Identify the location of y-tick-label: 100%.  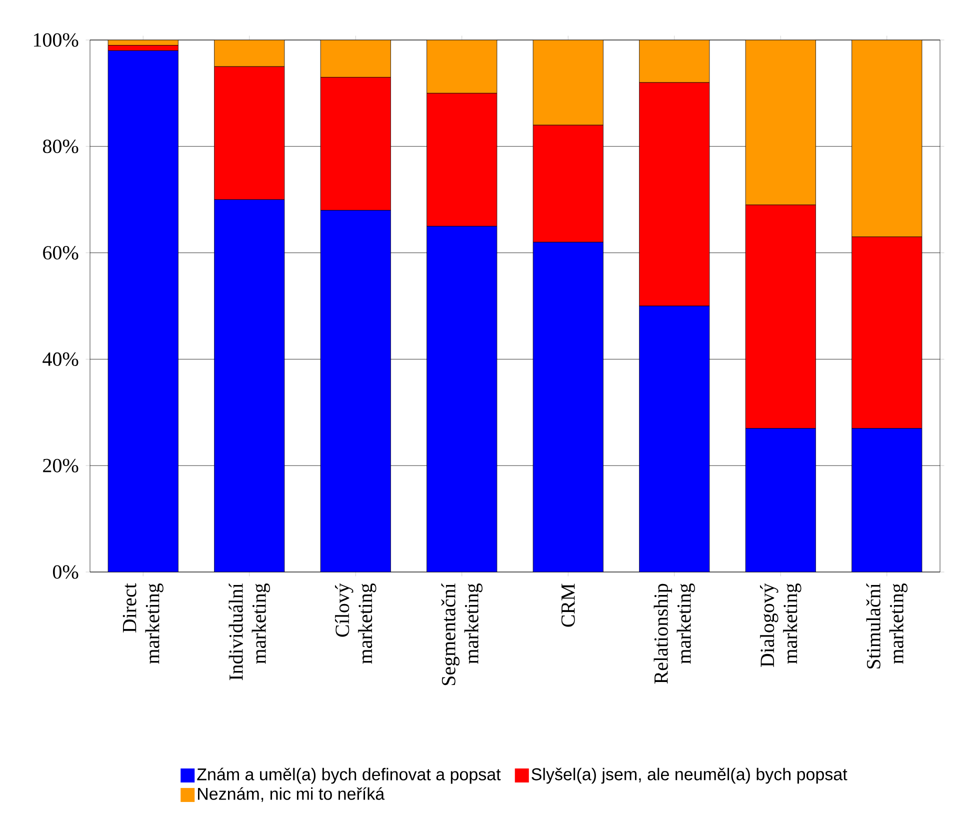
(56, 40).